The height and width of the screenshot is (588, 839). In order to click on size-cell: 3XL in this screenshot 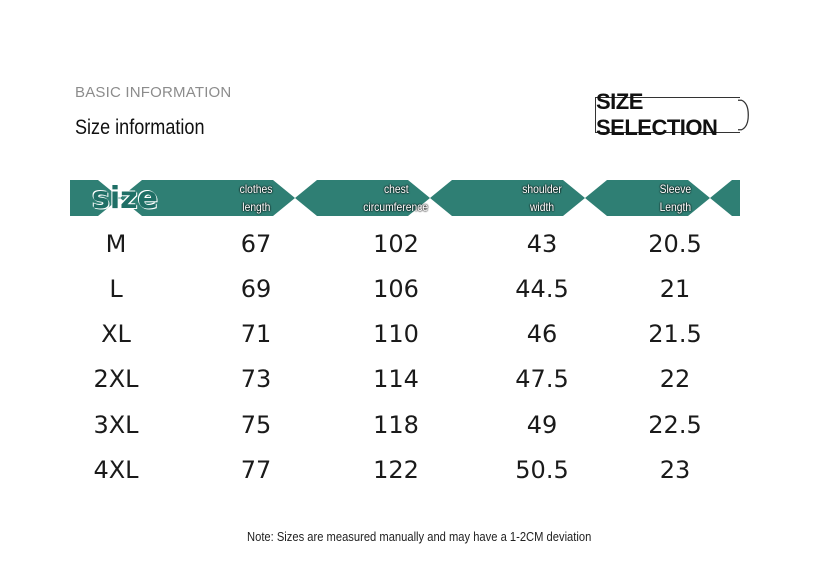, I will do `click(116, 424)`.